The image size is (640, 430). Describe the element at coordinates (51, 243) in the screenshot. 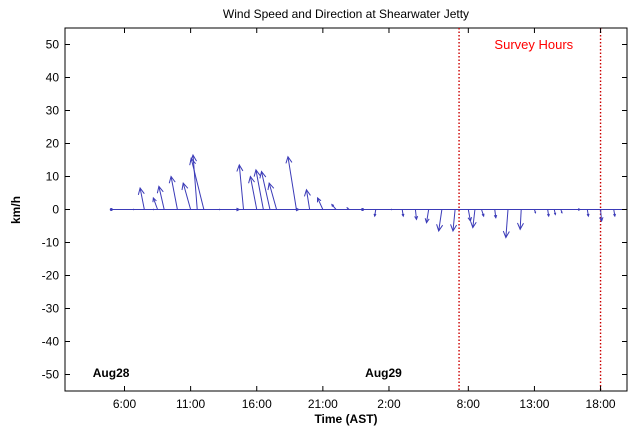

I see `y-tick-label: -10` at that location.